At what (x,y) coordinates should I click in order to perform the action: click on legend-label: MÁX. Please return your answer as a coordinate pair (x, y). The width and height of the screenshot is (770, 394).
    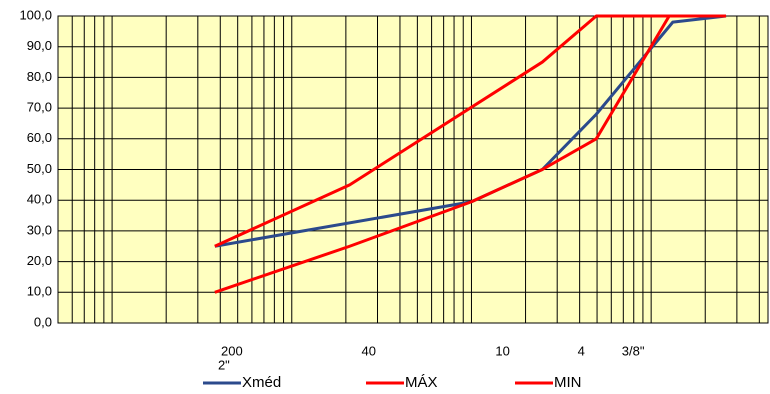
    Looking at the image, I should click on (421, 382).